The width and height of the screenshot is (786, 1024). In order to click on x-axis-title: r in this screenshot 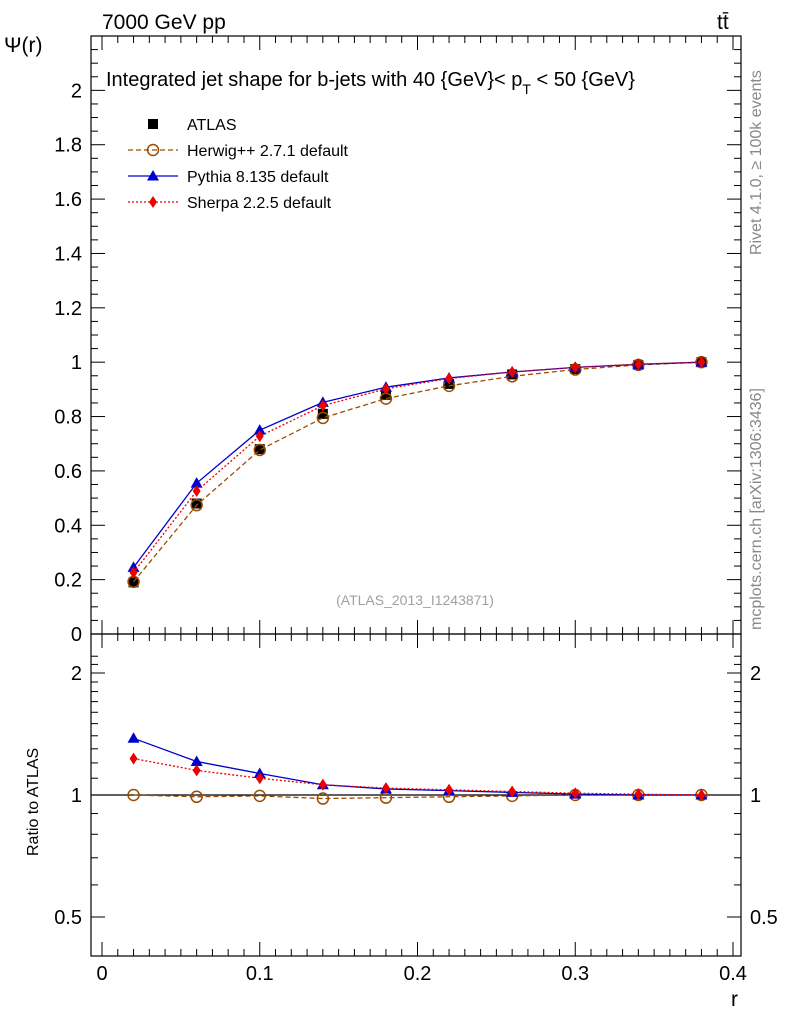, I will do `click(734, 999)`.